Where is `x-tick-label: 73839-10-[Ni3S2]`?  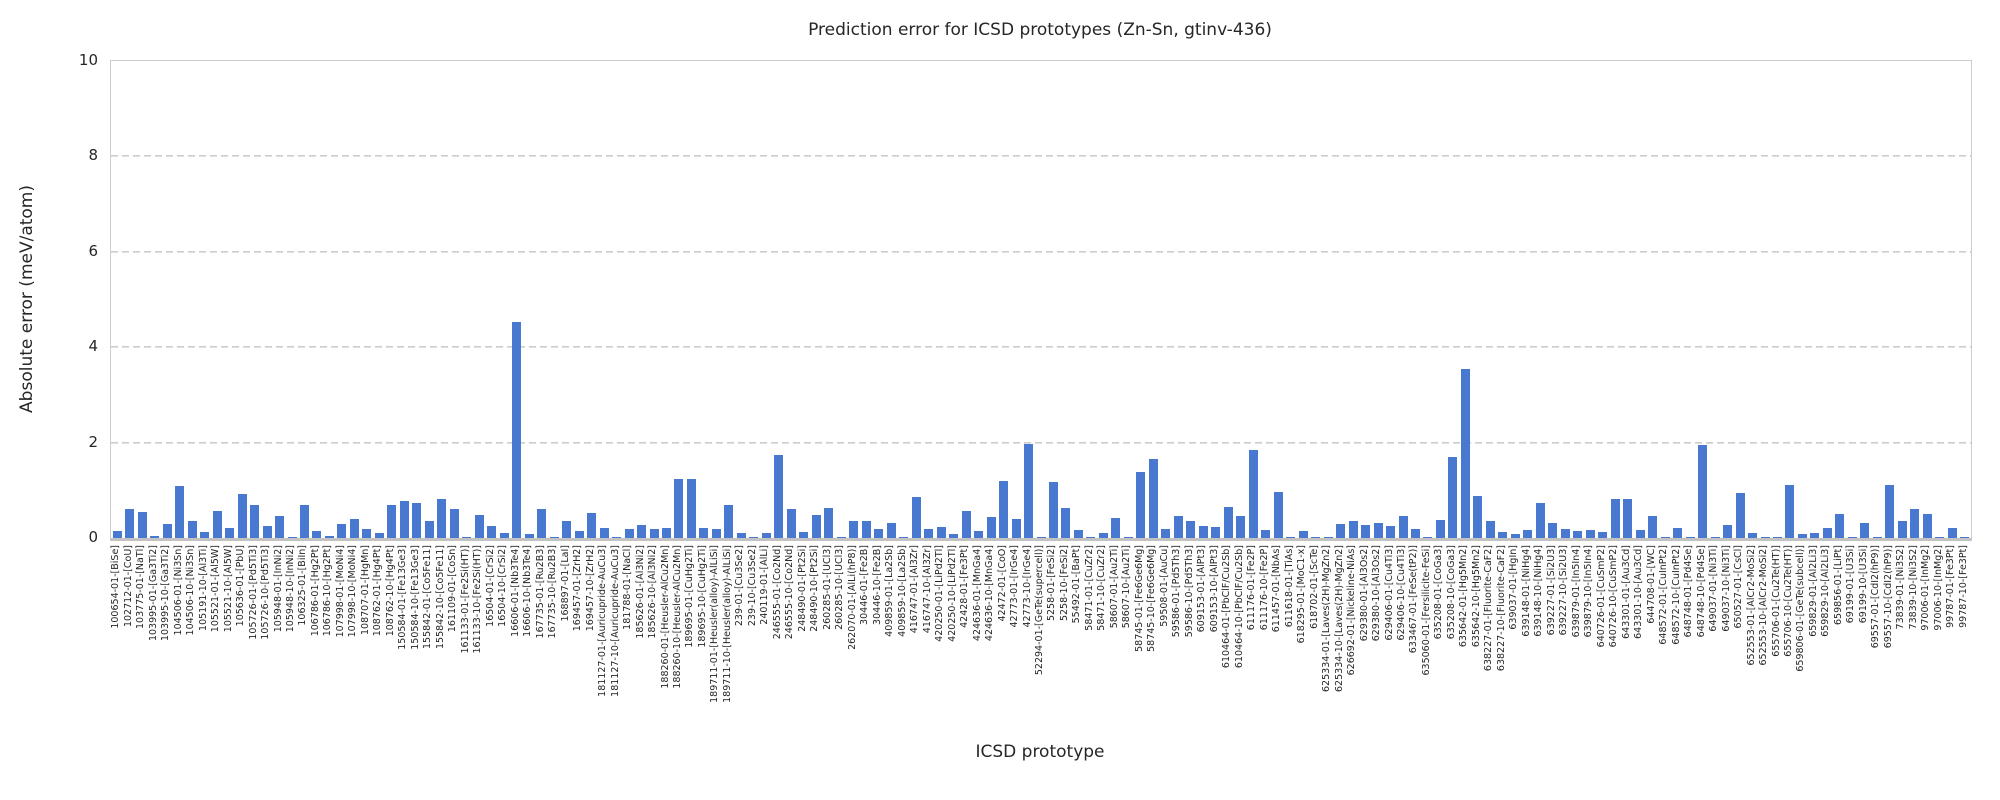 x-tick-label: 73839-10-[Ni3S2] is located at coordinates (1913, 587).